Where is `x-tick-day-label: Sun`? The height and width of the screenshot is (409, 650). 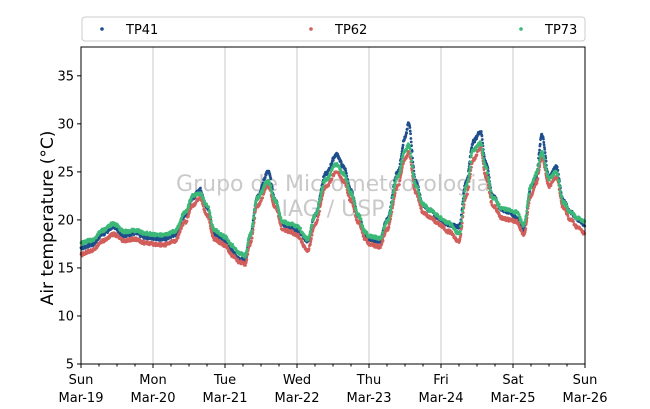 x-tick-day-label: Sun is located at coordinates (81, 380).